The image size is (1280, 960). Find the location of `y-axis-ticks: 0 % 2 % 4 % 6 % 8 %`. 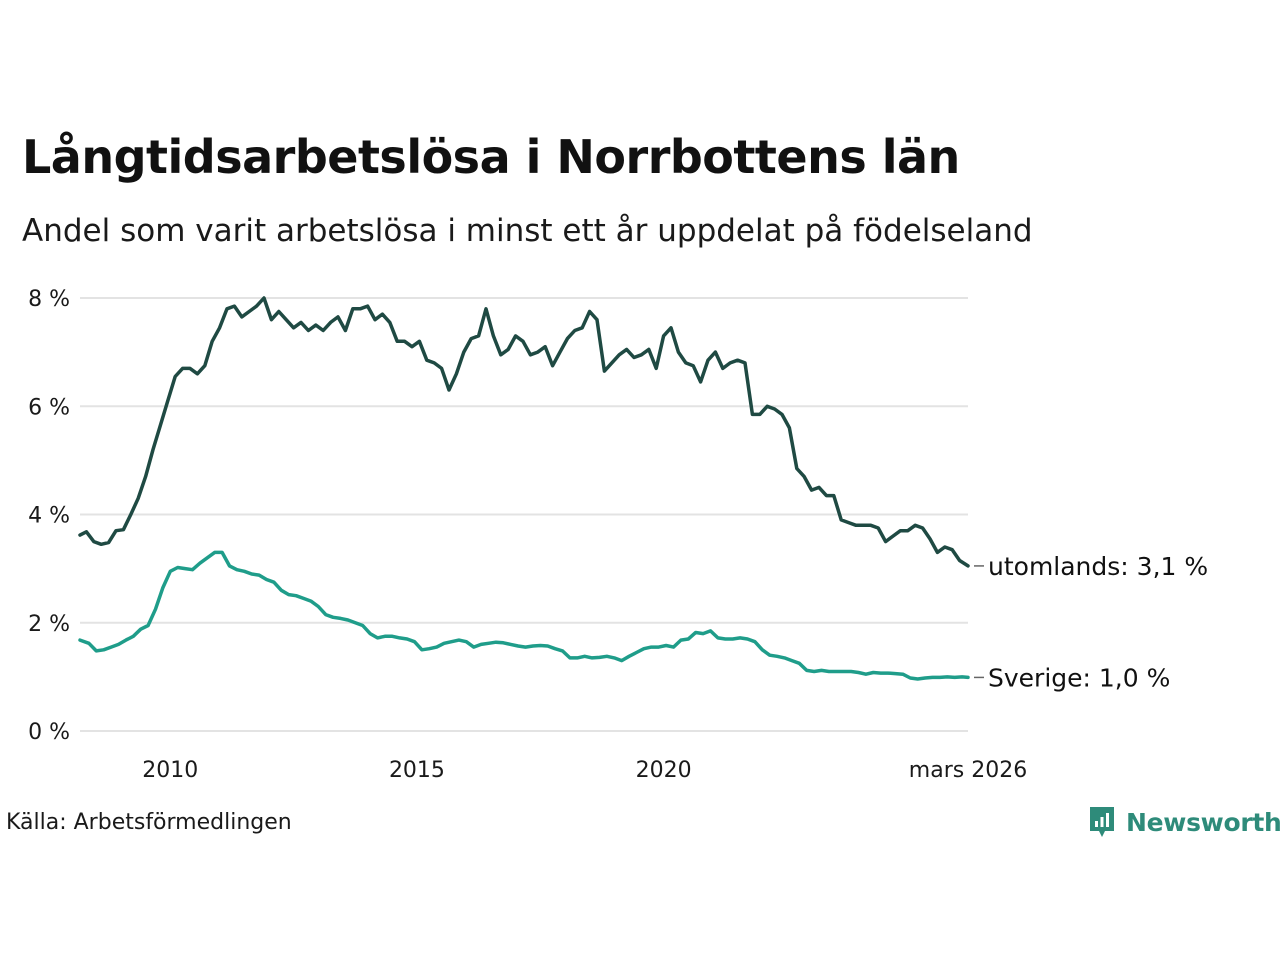

y-axis-ticks: 0 % 2 % 4 % 6 % 8 % is located at coordinates (49, 516).